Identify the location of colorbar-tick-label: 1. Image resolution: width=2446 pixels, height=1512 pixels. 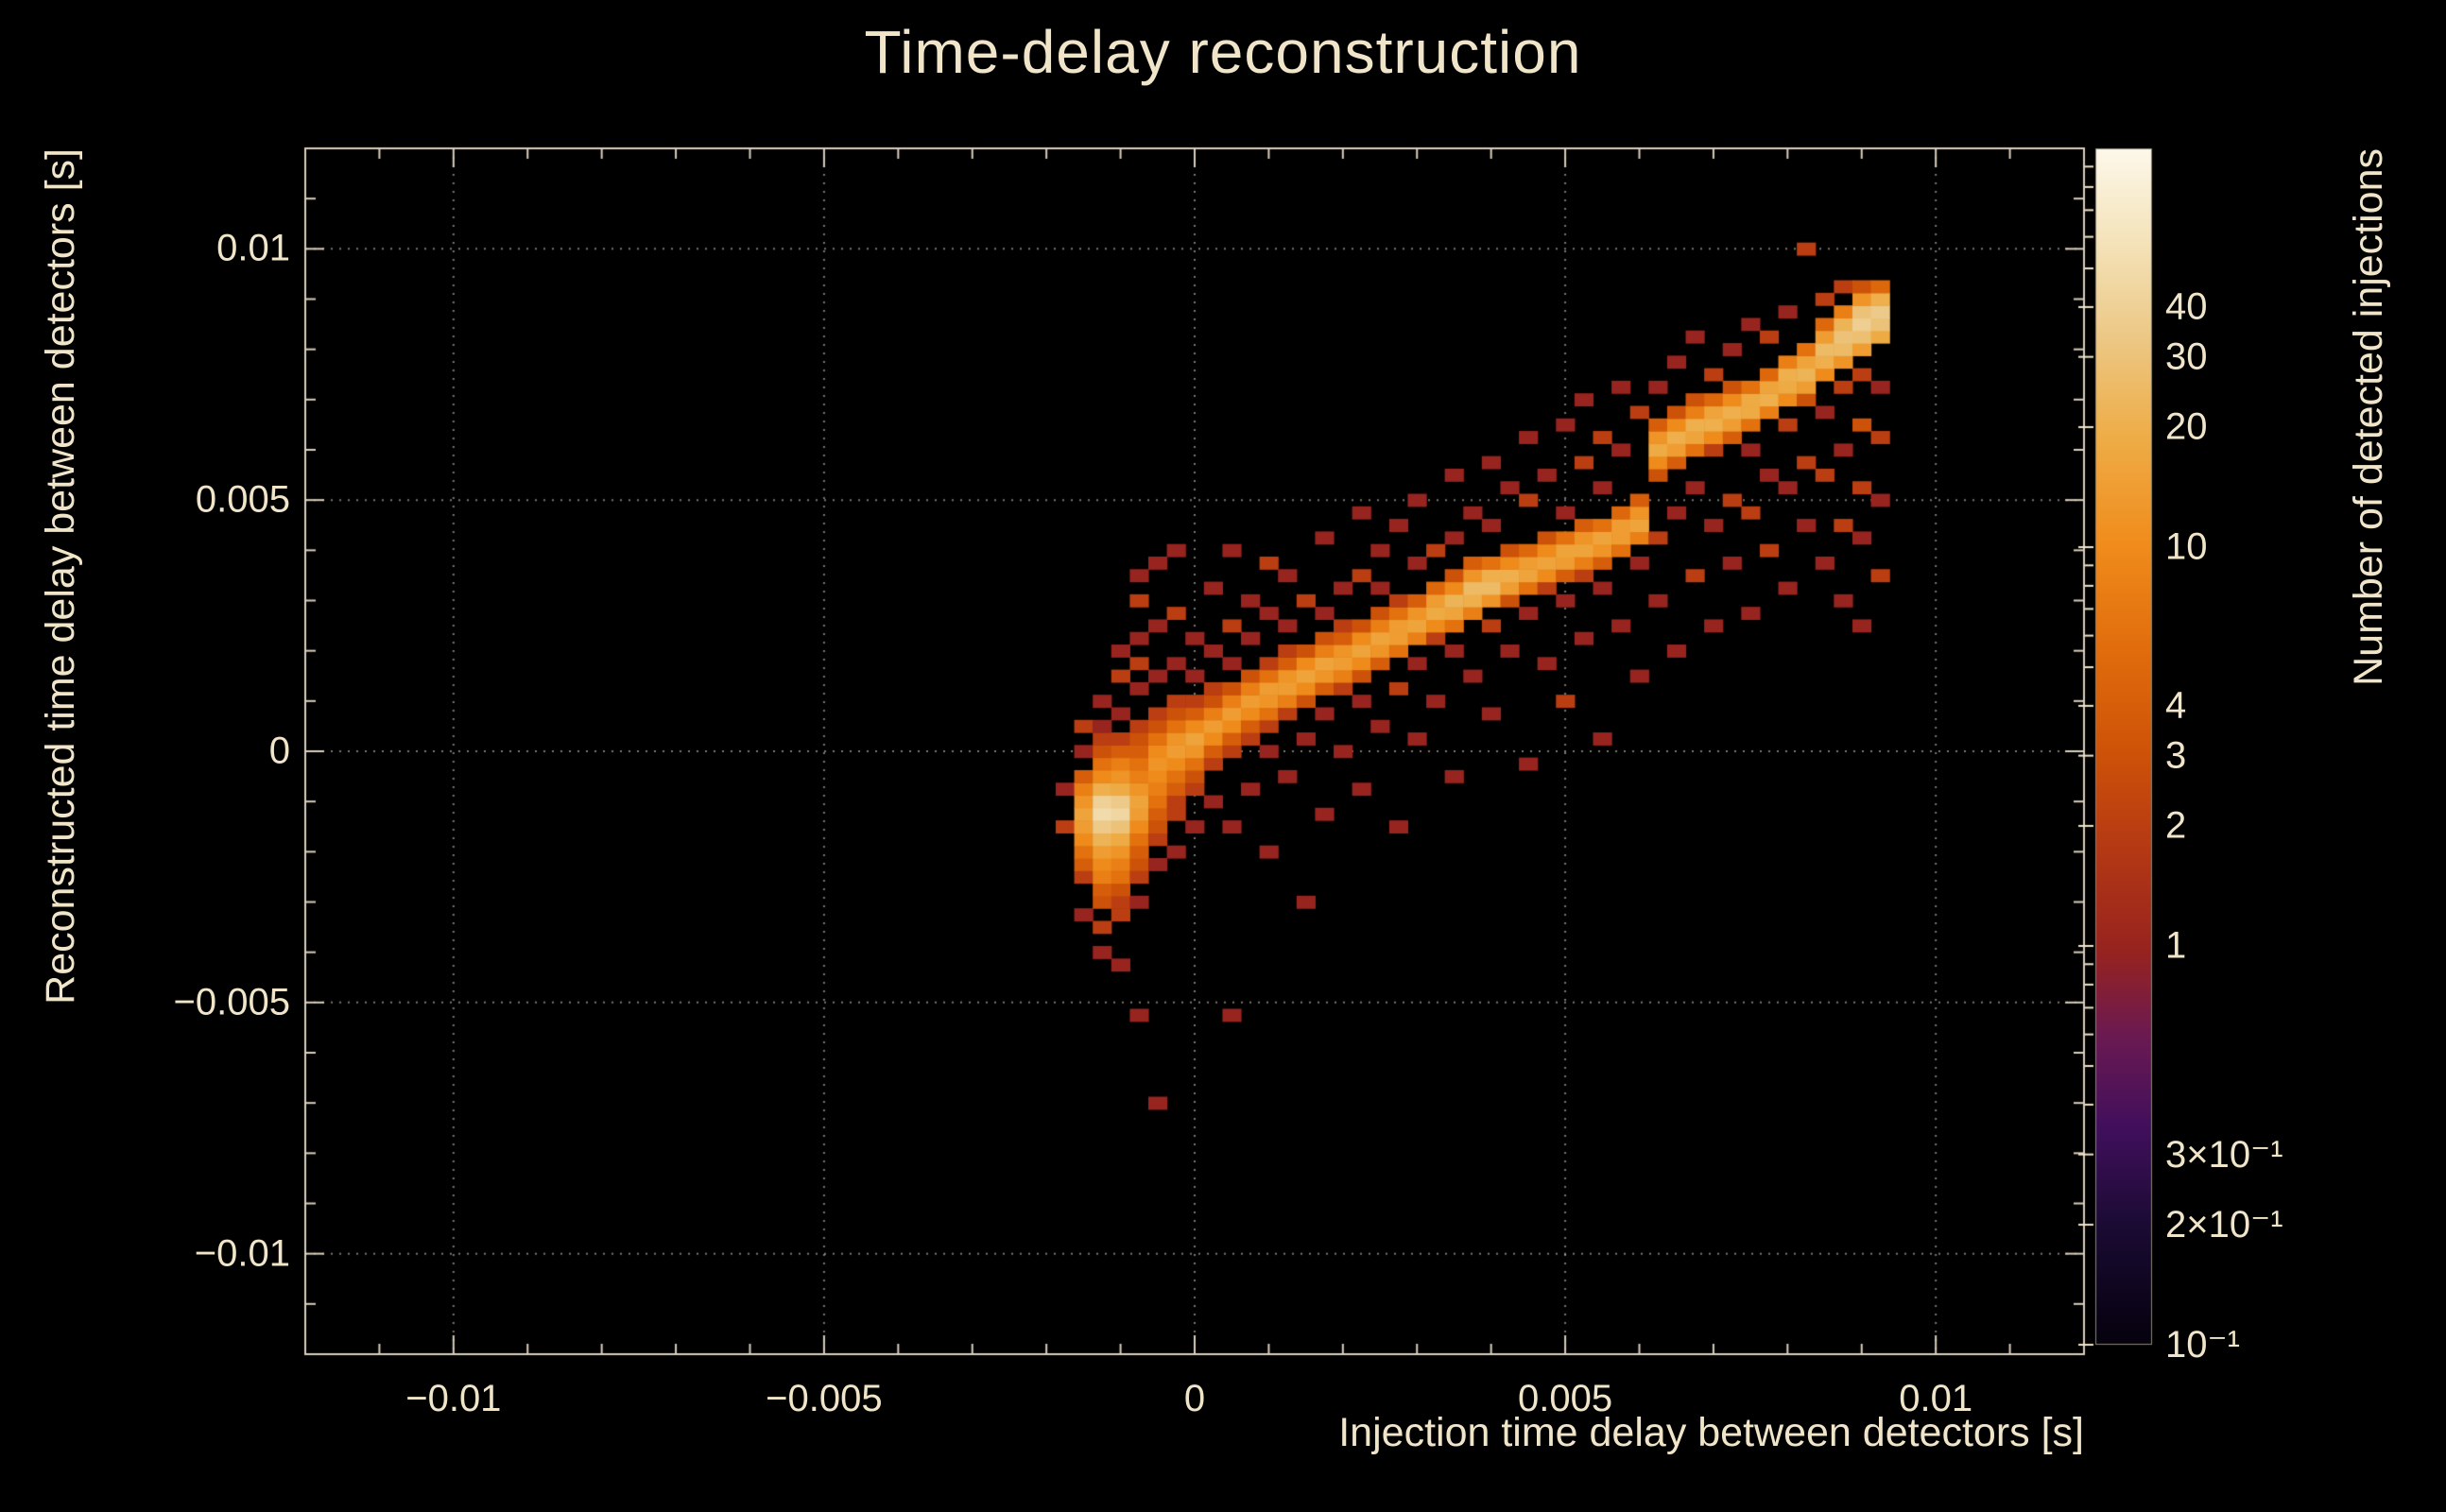
(2176, 945).